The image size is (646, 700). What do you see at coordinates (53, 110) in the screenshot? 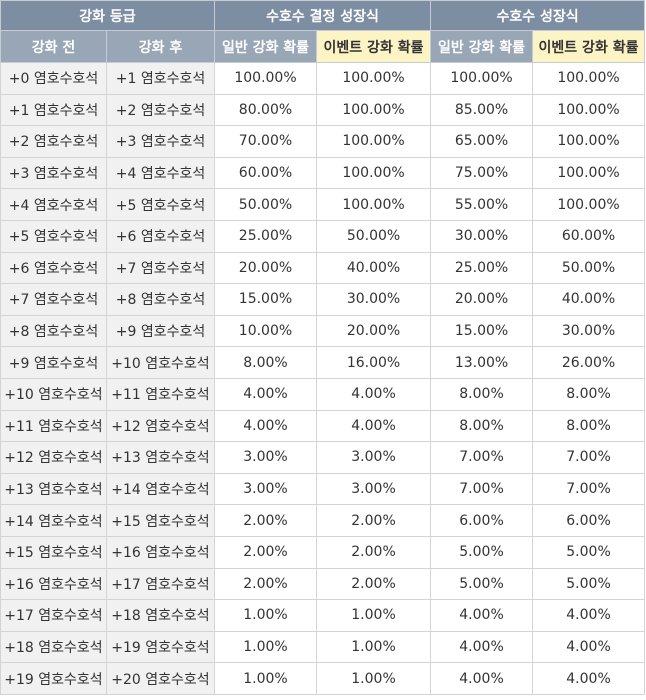
I see `grade-before-cell: +1 염호수호석` at bounding box center [53, 110].